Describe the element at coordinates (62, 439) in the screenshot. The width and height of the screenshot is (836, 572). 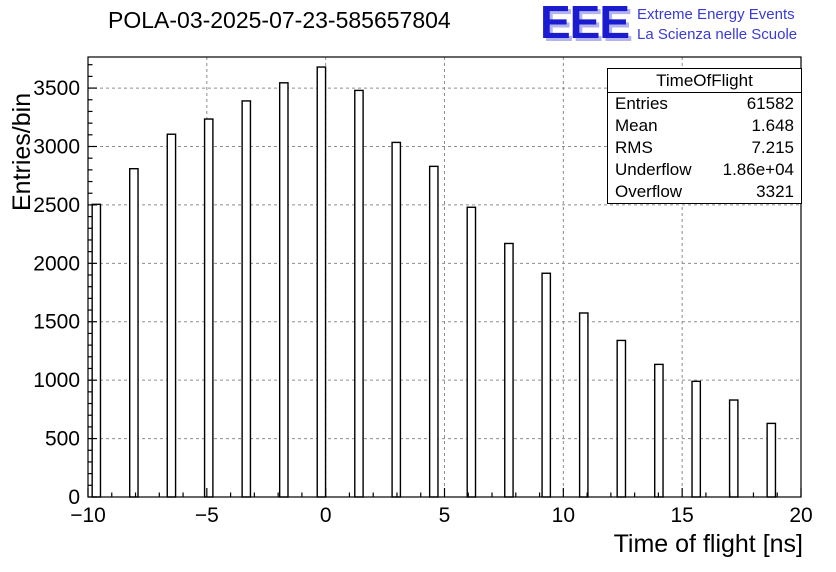
I see `y-tick-label: 500` at that location.